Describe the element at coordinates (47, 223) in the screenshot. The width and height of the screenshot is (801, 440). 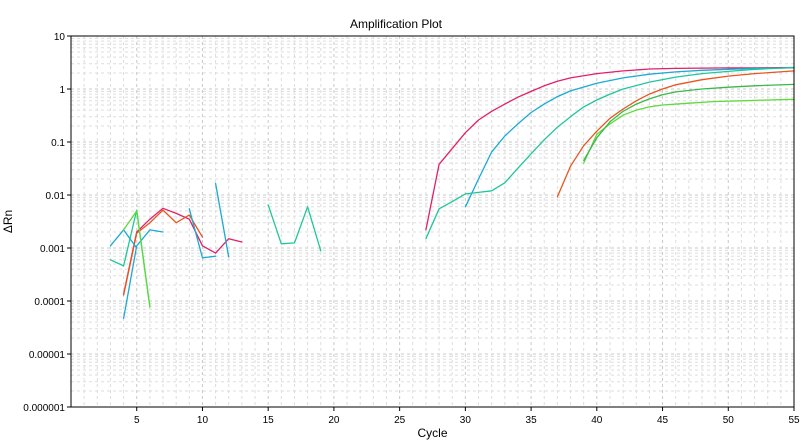
I see `y-axis-ticks: 0.000001 0.00001 0.0001 0.001 0.01 0.1 1 10` at that location.